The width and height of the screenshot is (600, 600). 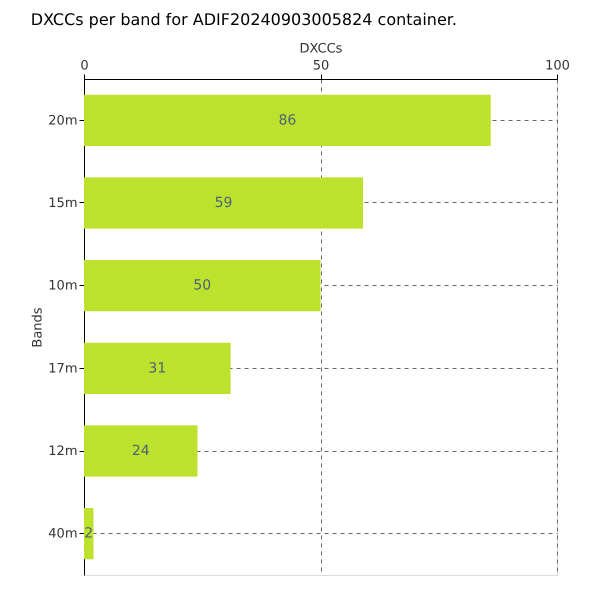 I want to click on data-label: 50, so click(x=202, y=286).